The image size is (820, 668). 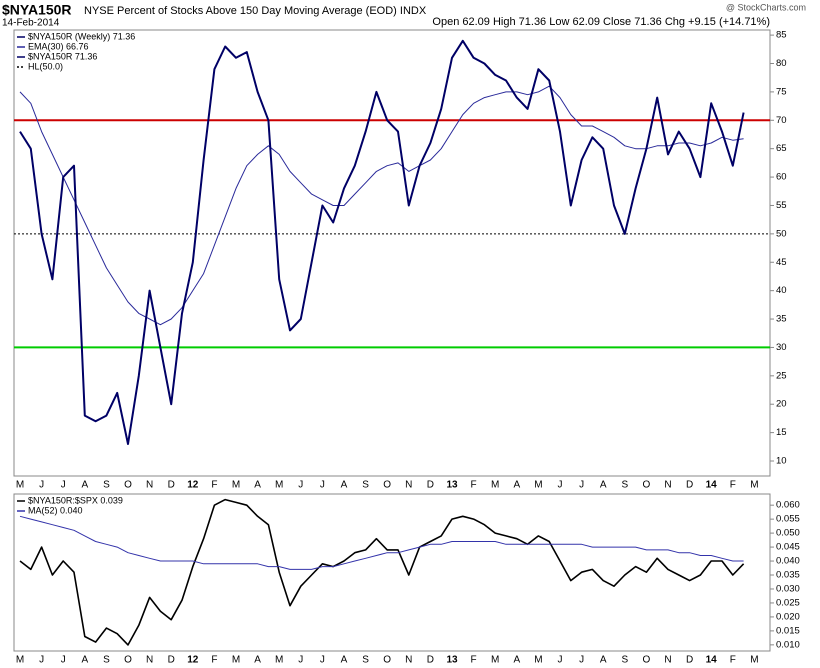 I want to click on y-tick-label: 20, so click(x=781, y=404).